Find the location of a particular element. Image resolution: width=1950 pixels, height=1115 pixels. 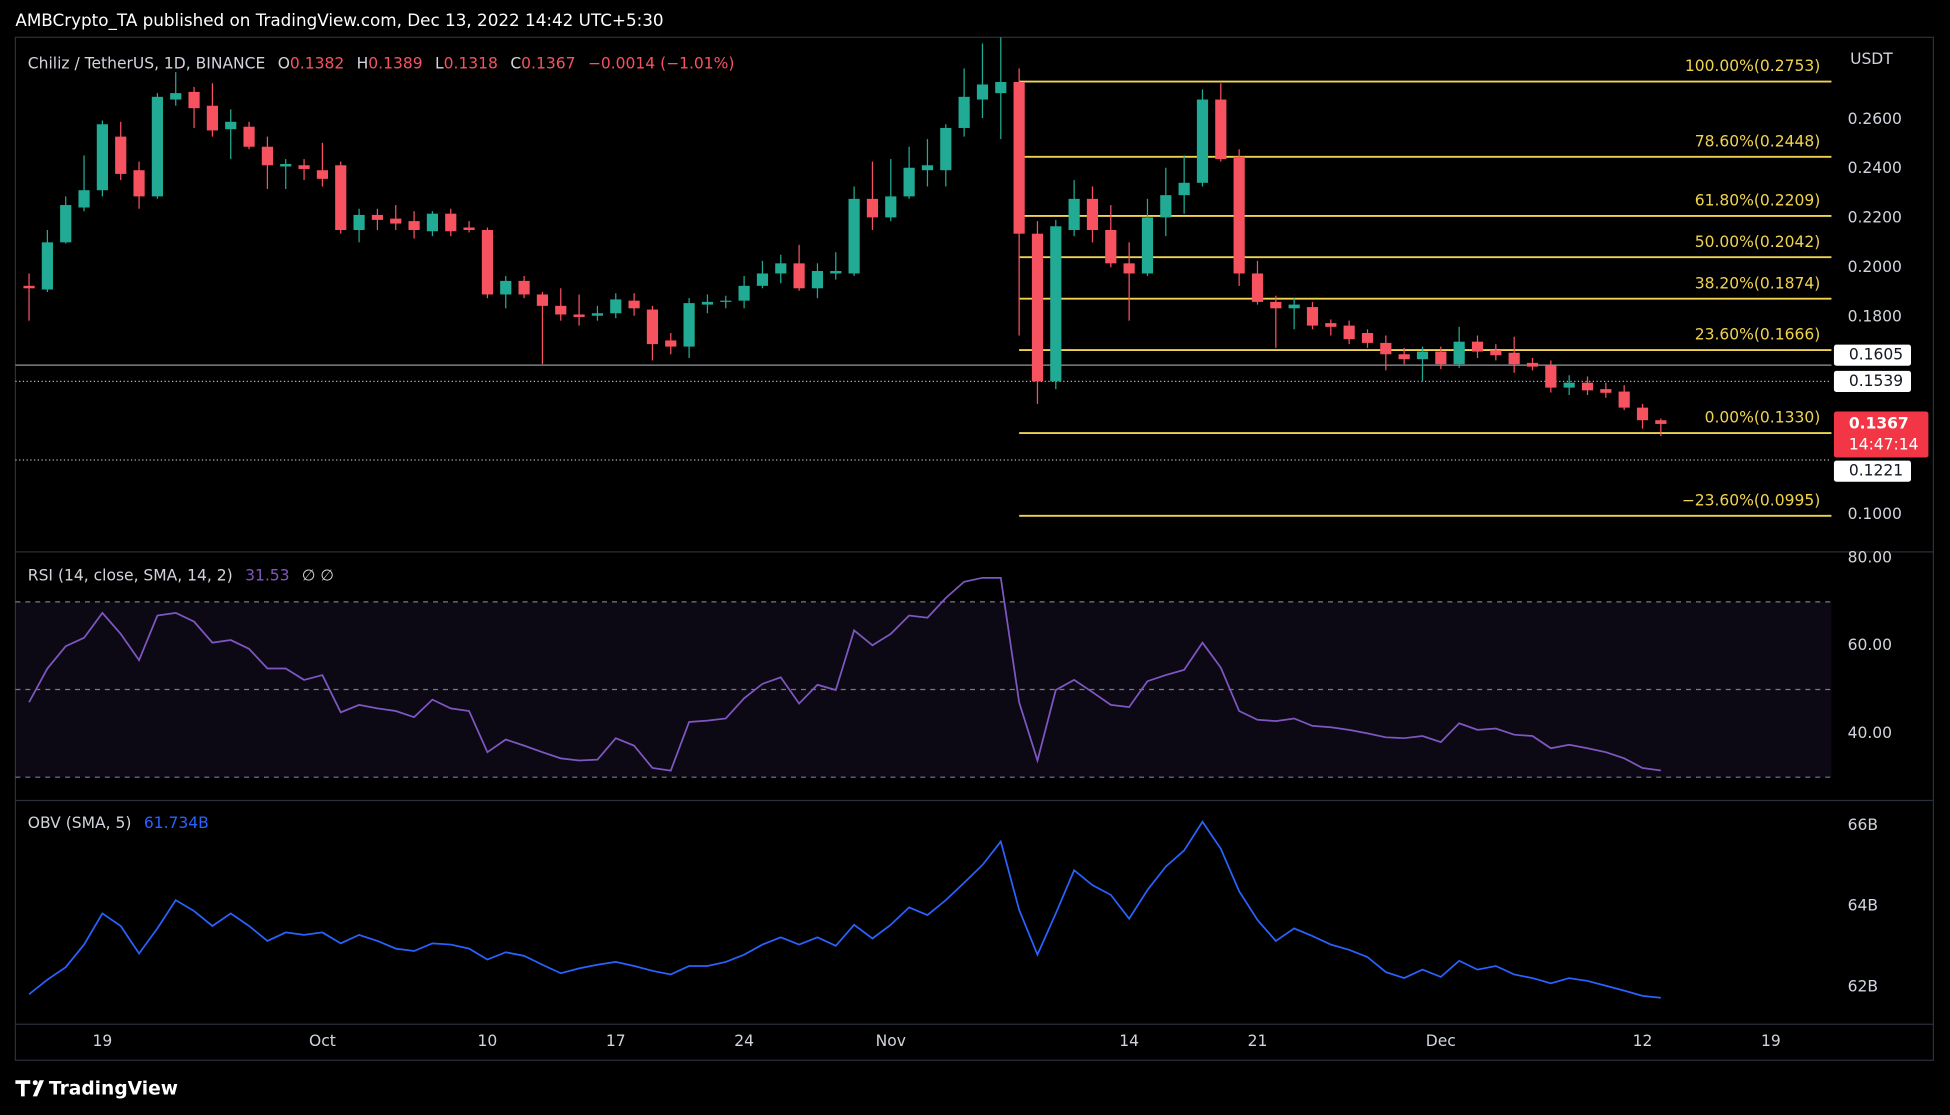

change-value: −0.0014 (−1.01%) is located at coordinates (661, 63).